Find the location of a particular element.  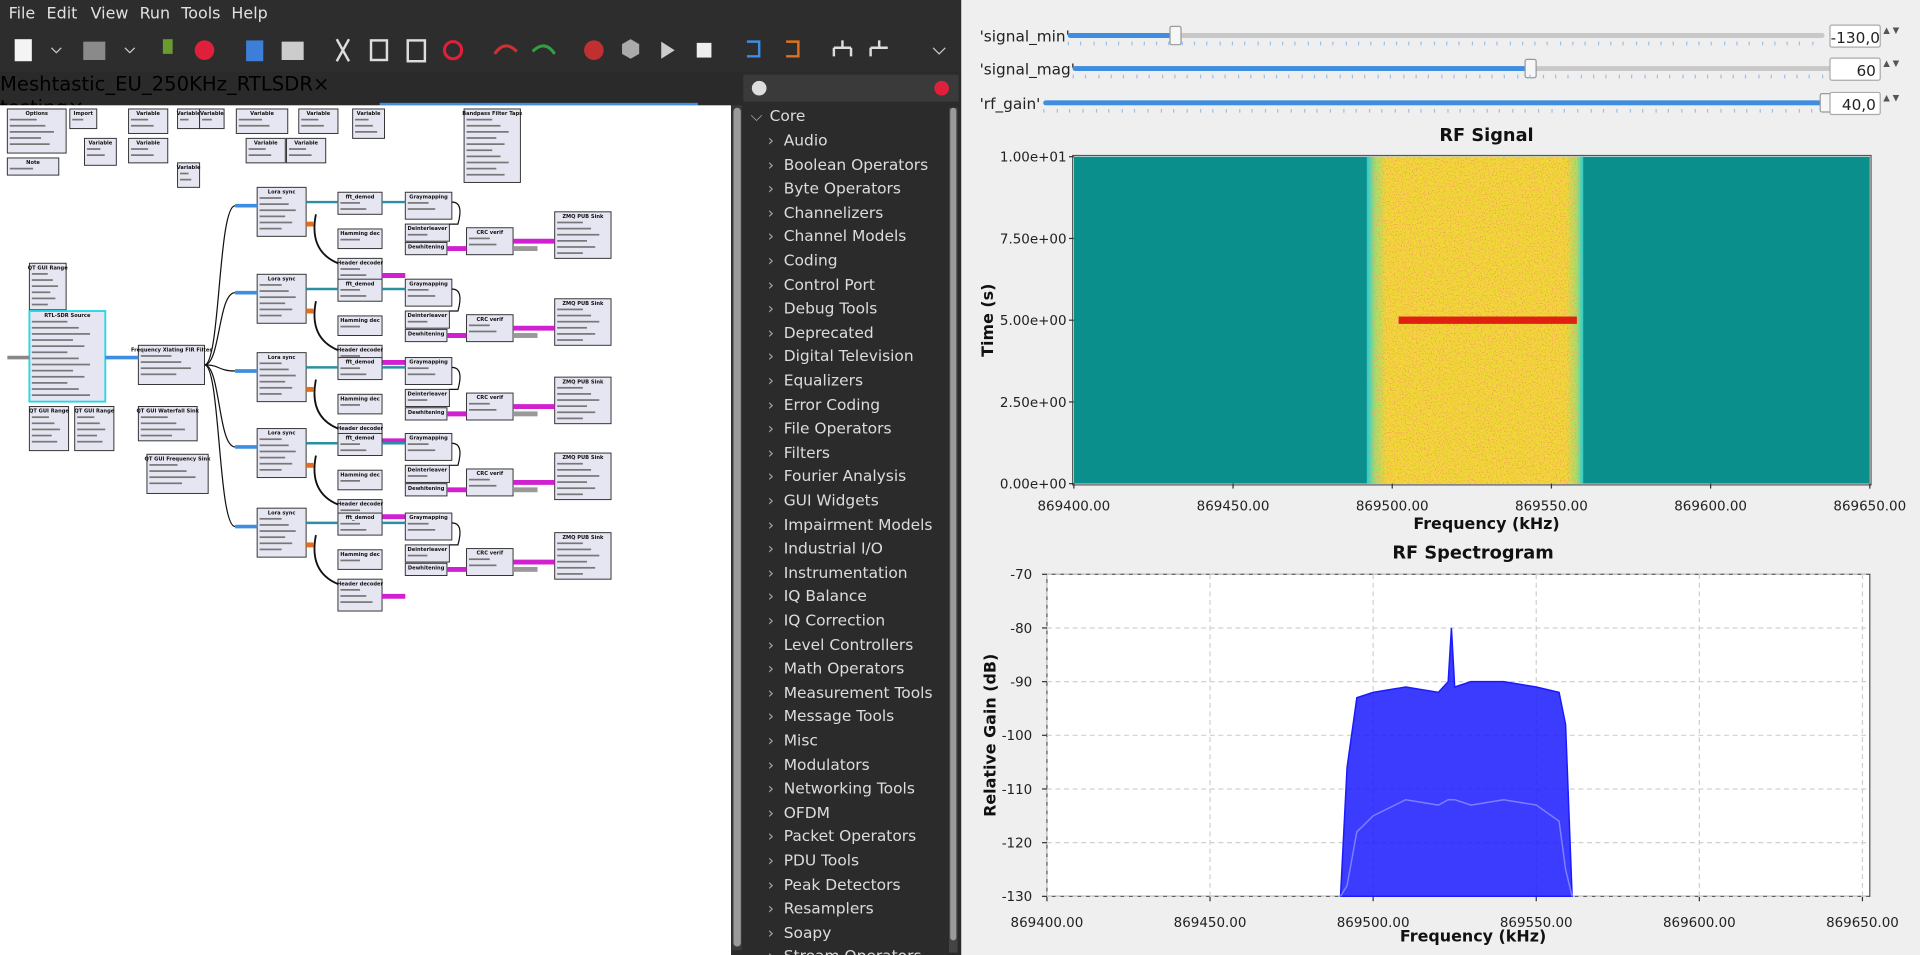

save-icon is located at coordinates (167, 46).